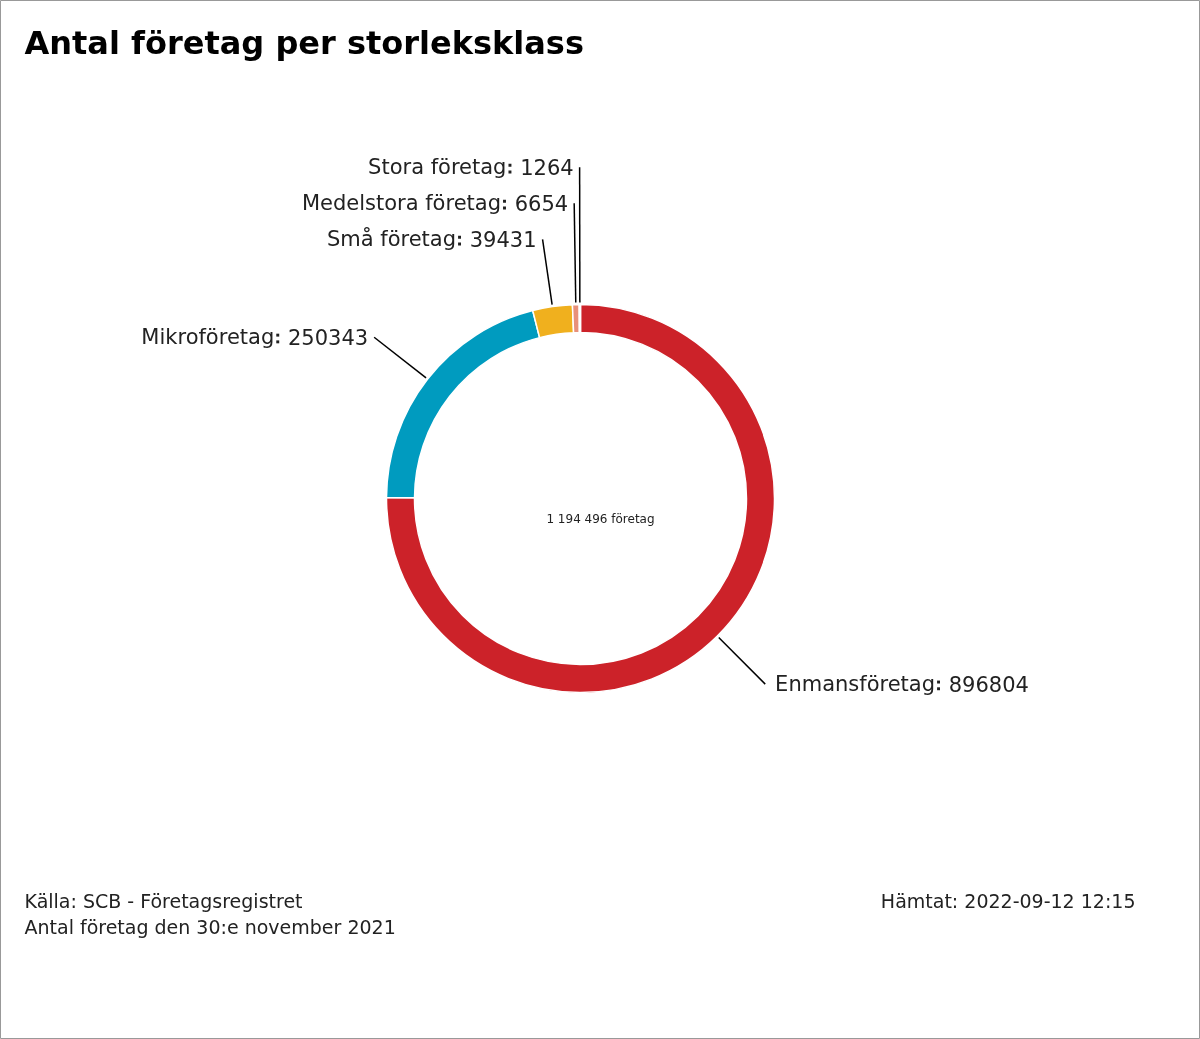 This screenshot has width=1200, height=1039. I want to click on slice-label: Små företag, so click(391, 239).